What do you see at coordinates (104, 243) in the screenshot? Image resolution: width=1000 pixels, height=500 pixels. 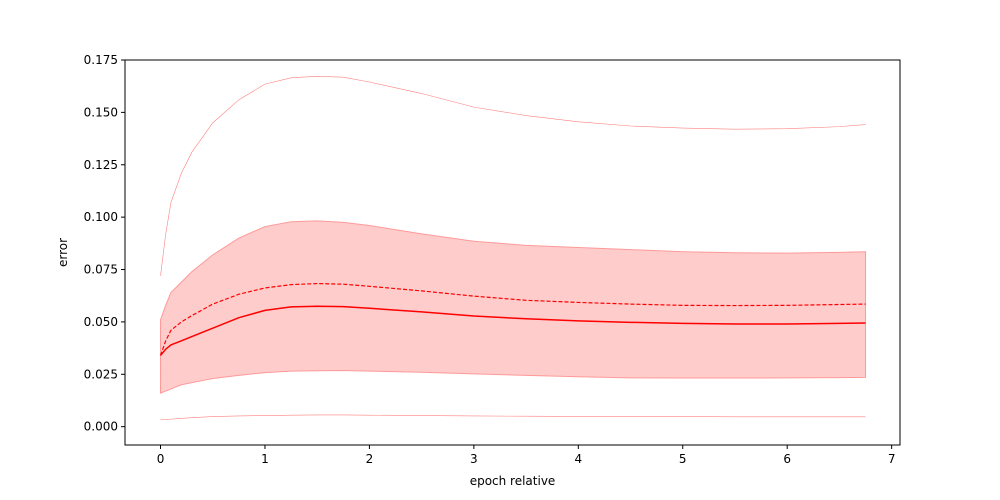 I see `y-axis-ticks: 0.000 0.025 0.050 0.075 0.100 0.125 0.150 0.175` at bounding box center [104, 243].